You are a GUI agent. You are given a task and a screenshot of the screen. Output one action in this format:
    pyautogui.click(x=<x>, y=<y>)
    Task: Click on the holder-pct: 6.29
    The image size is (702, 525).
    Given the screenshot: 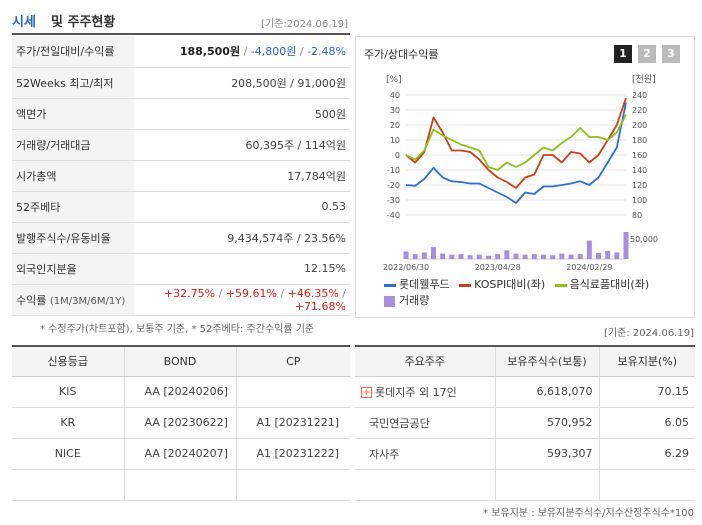 What is the action you would take?
    pyautogui.click(x=646, y=454)
    